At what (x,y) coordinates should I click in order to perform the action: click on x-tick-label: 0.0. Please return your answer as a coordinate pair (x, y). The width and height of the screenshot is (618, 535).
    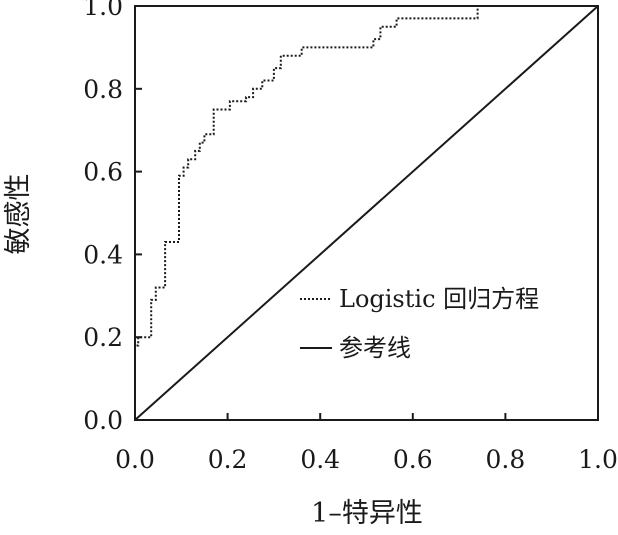
    Looking at the image, I should click on (135, 459).